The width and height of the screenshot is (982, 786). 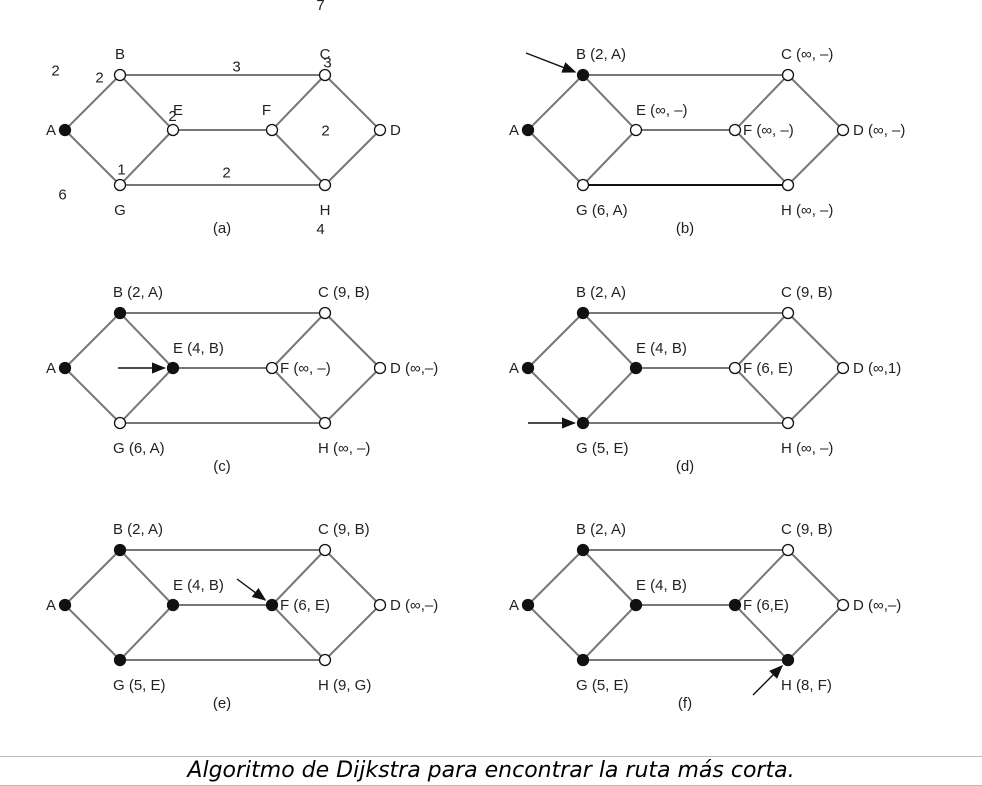 I want to click on node-label-F: F, so click(x=266, y=110).